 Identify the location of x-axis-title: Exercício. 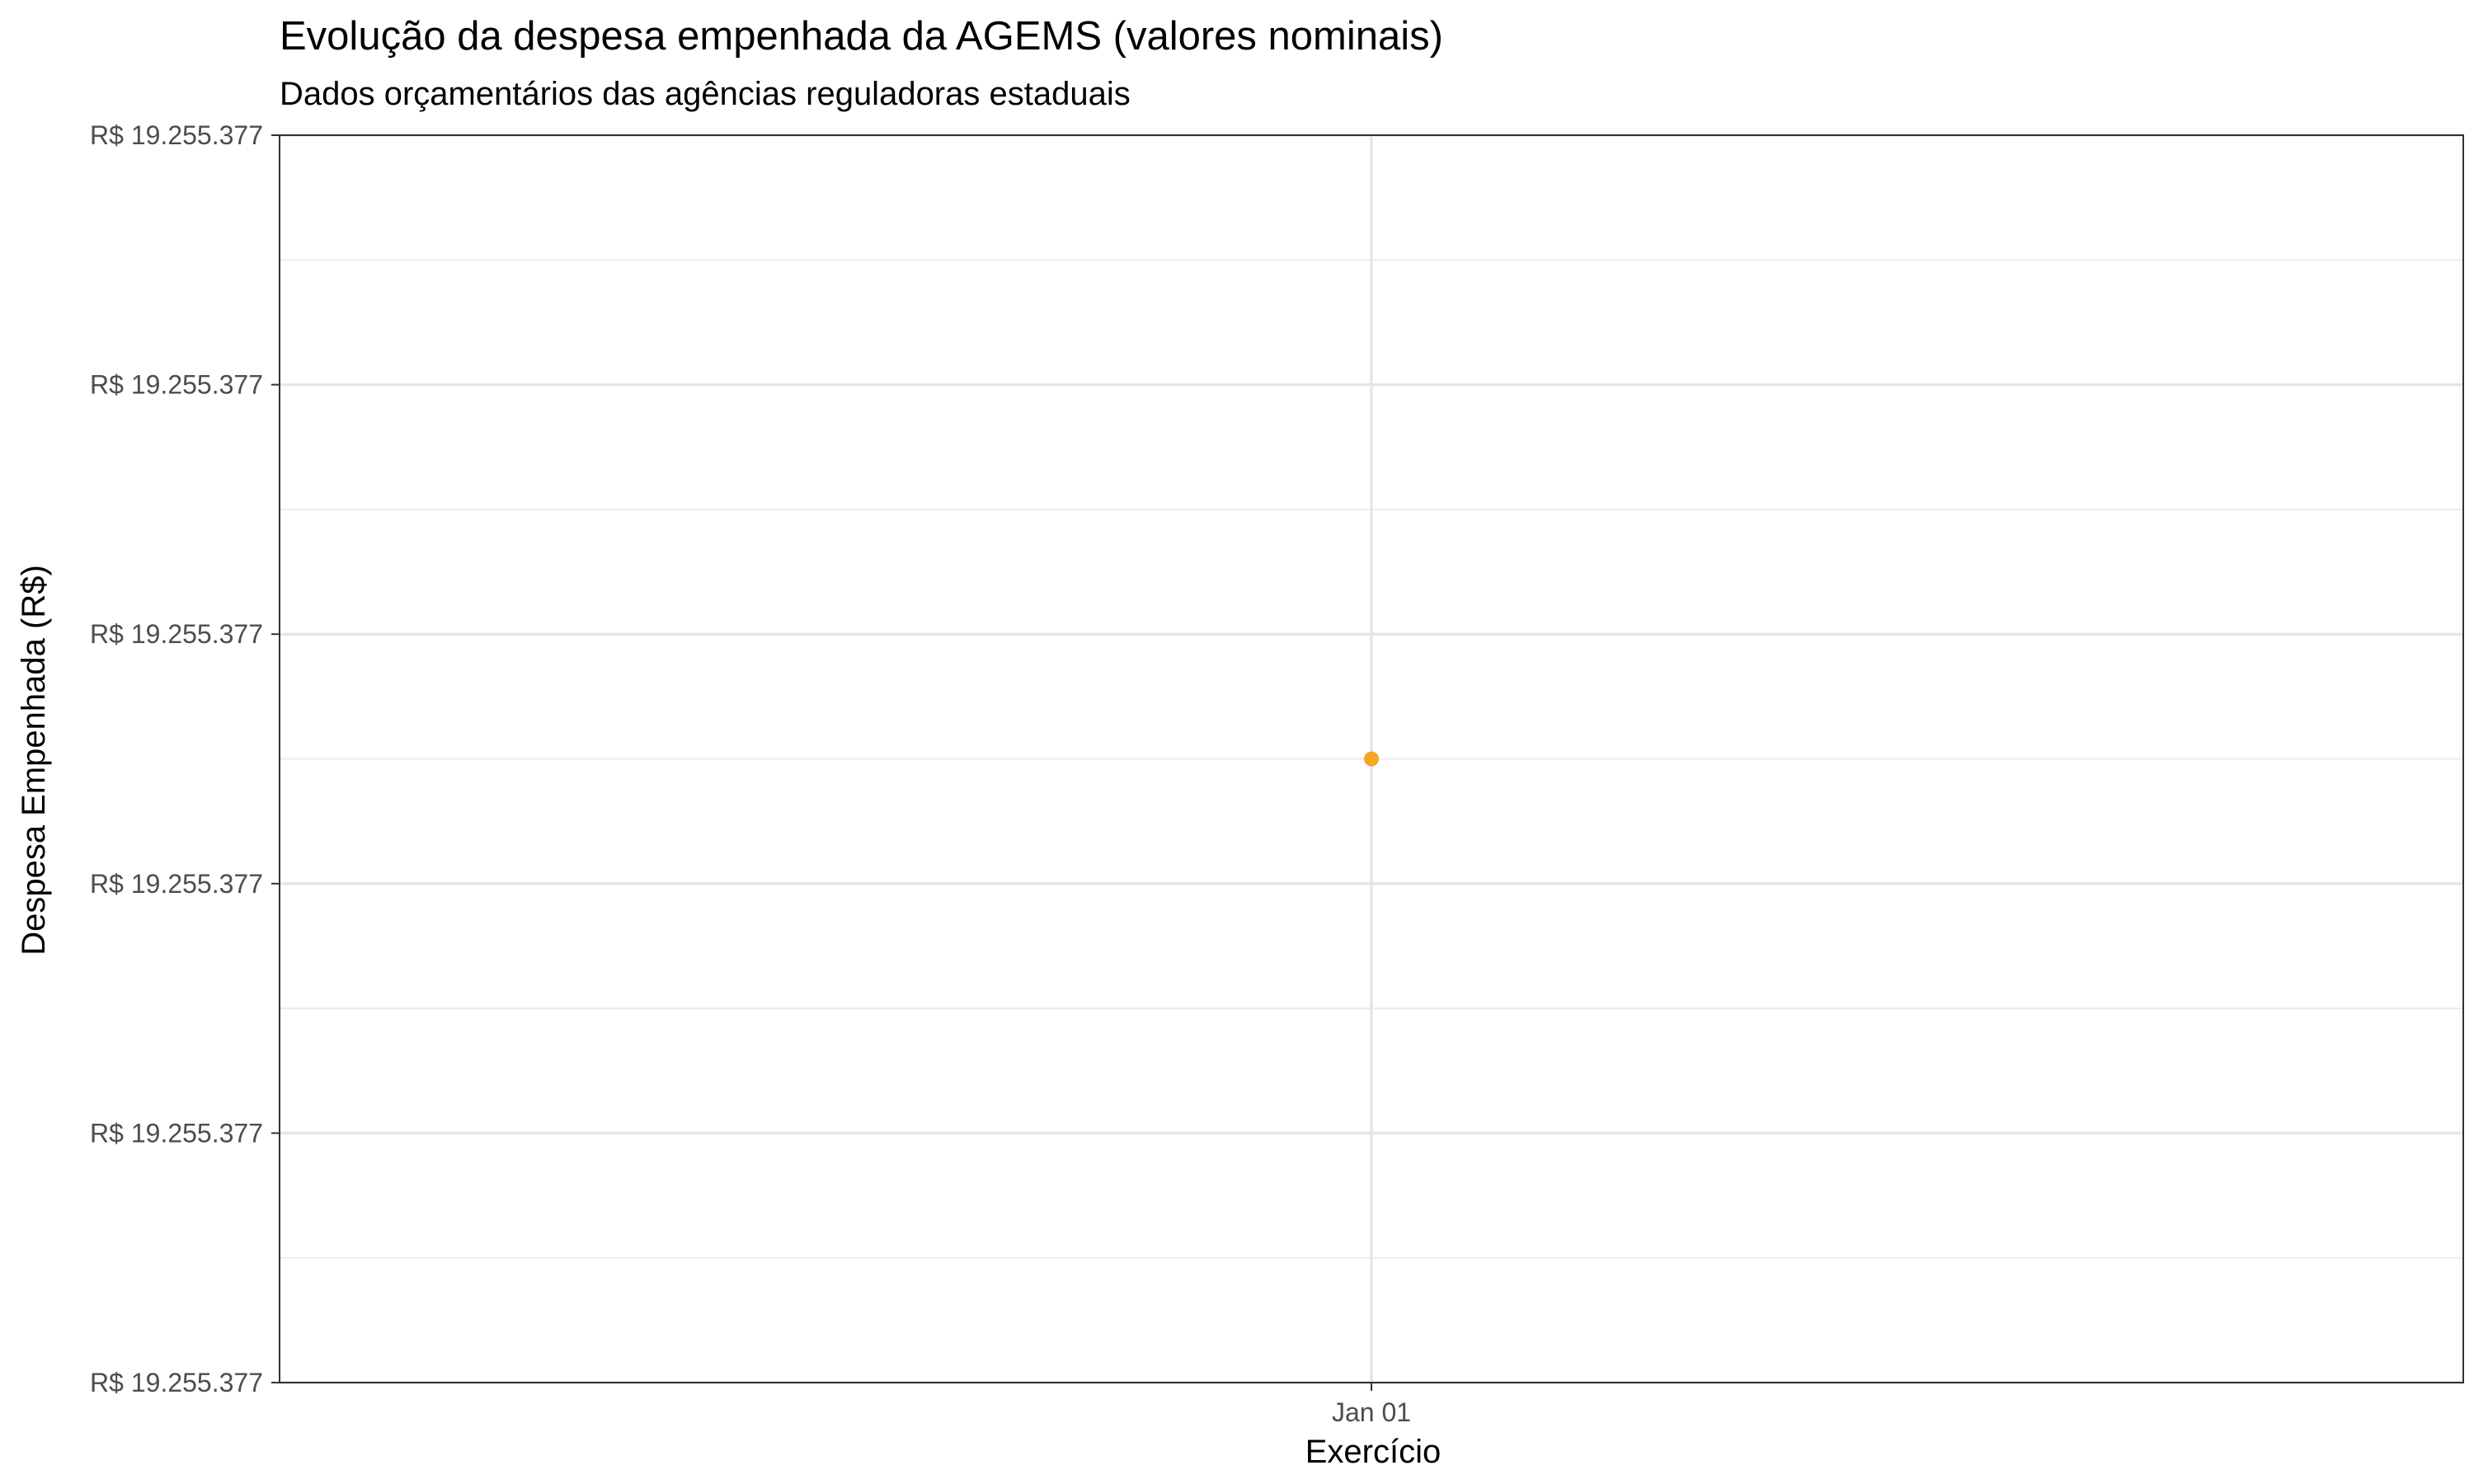
(1373, 1452).